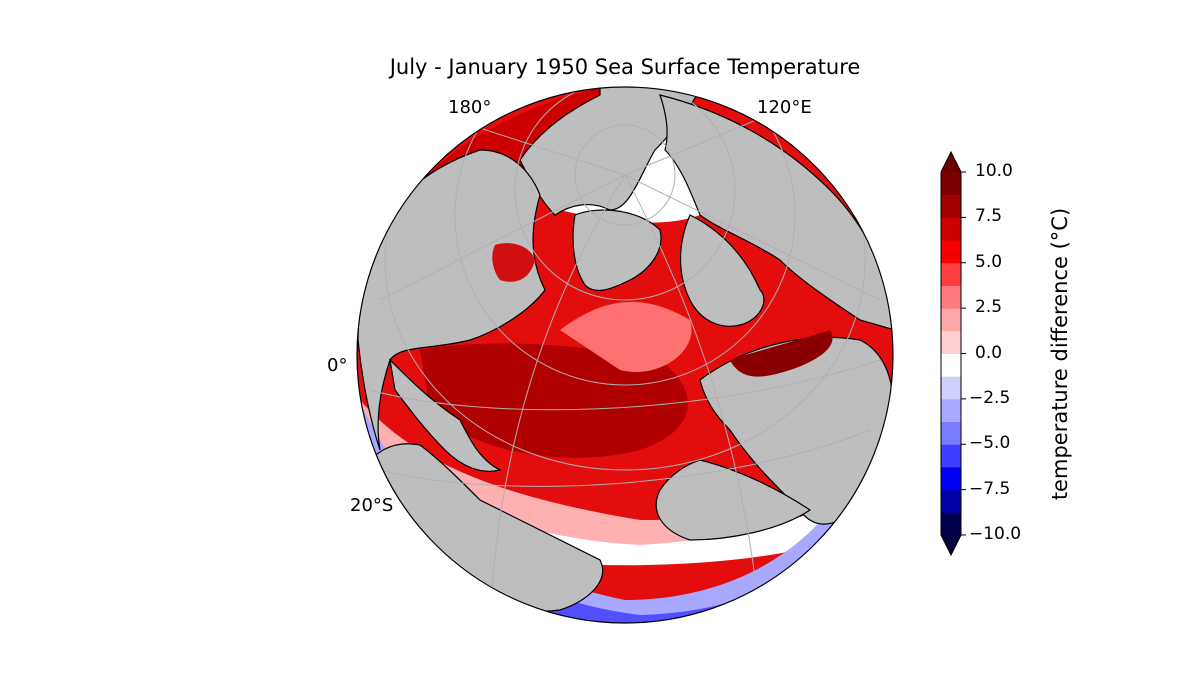  Describe the element at coordinates (617, 250) in the screenshot. I see `land-greenland` at that location.